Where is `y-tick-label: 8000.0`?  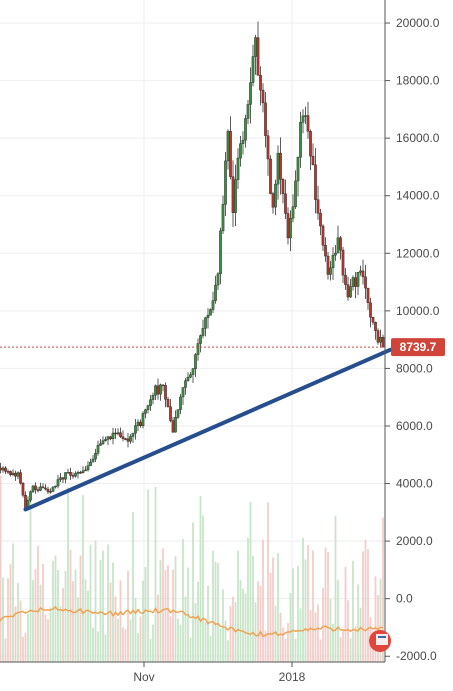 y-tick-label: 8000.0 is located at coordinates (414, 368).